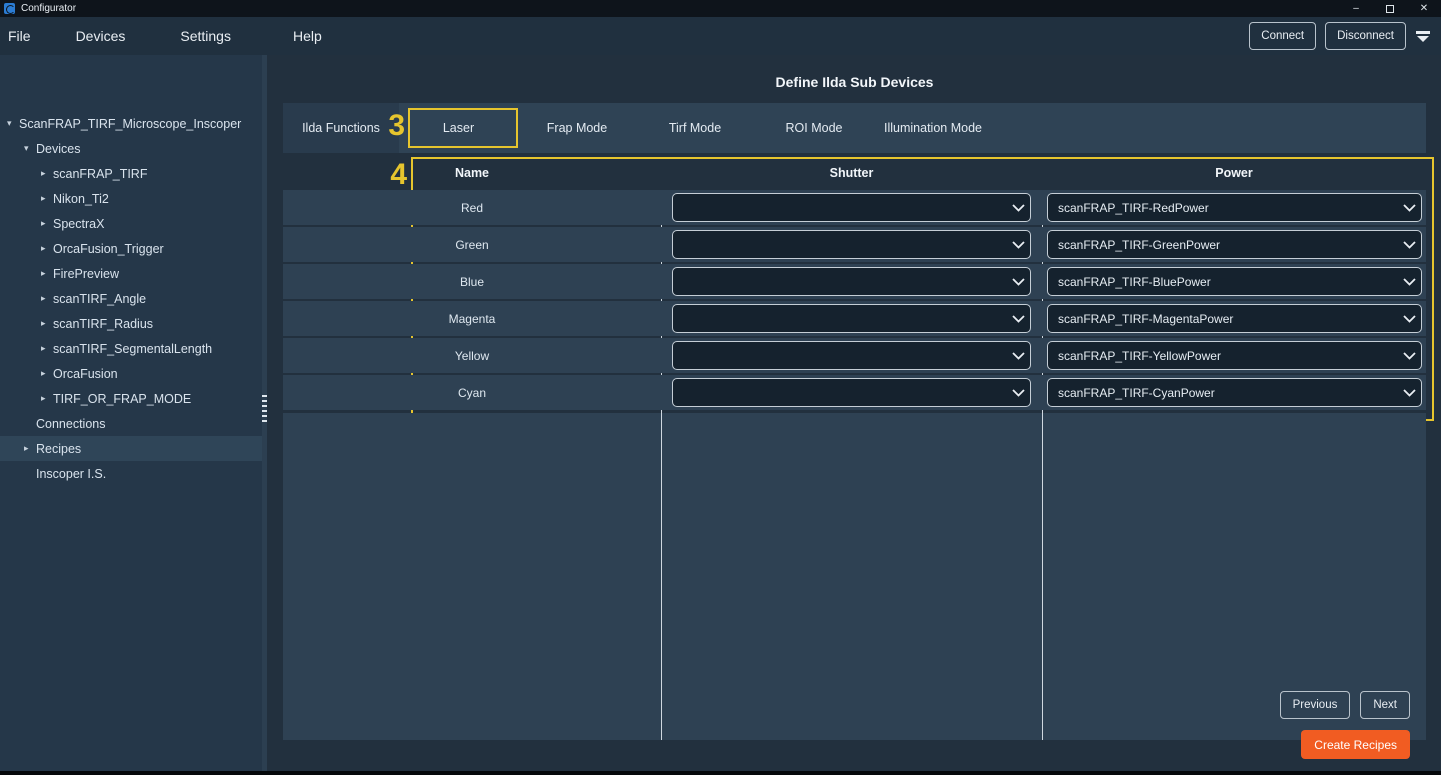  I want to click on sidebar-item-scantirf-segmentallength: ▸ scanTIRF_SegmentalLength, so click(131, 348).